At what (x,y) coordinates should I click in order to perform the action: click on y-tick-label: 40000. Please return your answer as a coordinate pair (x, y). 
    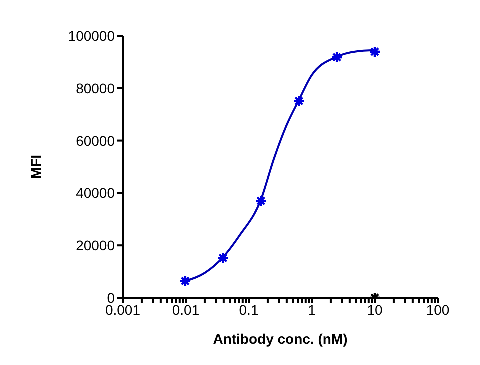
    Looking at the image, I should click on (96, 193).